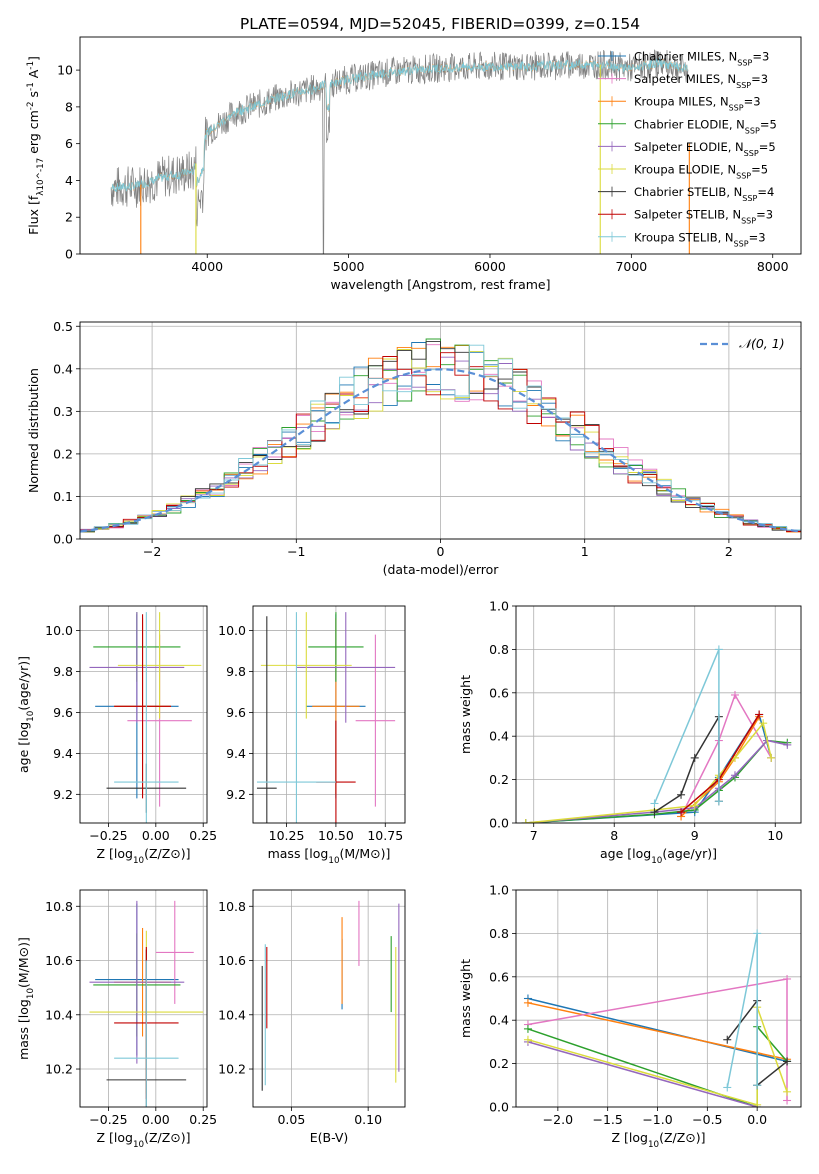 Image resolution: width=819 pixels, height=1174 pixels. I want to click on x-tick-label: 8, so click(614, 835).